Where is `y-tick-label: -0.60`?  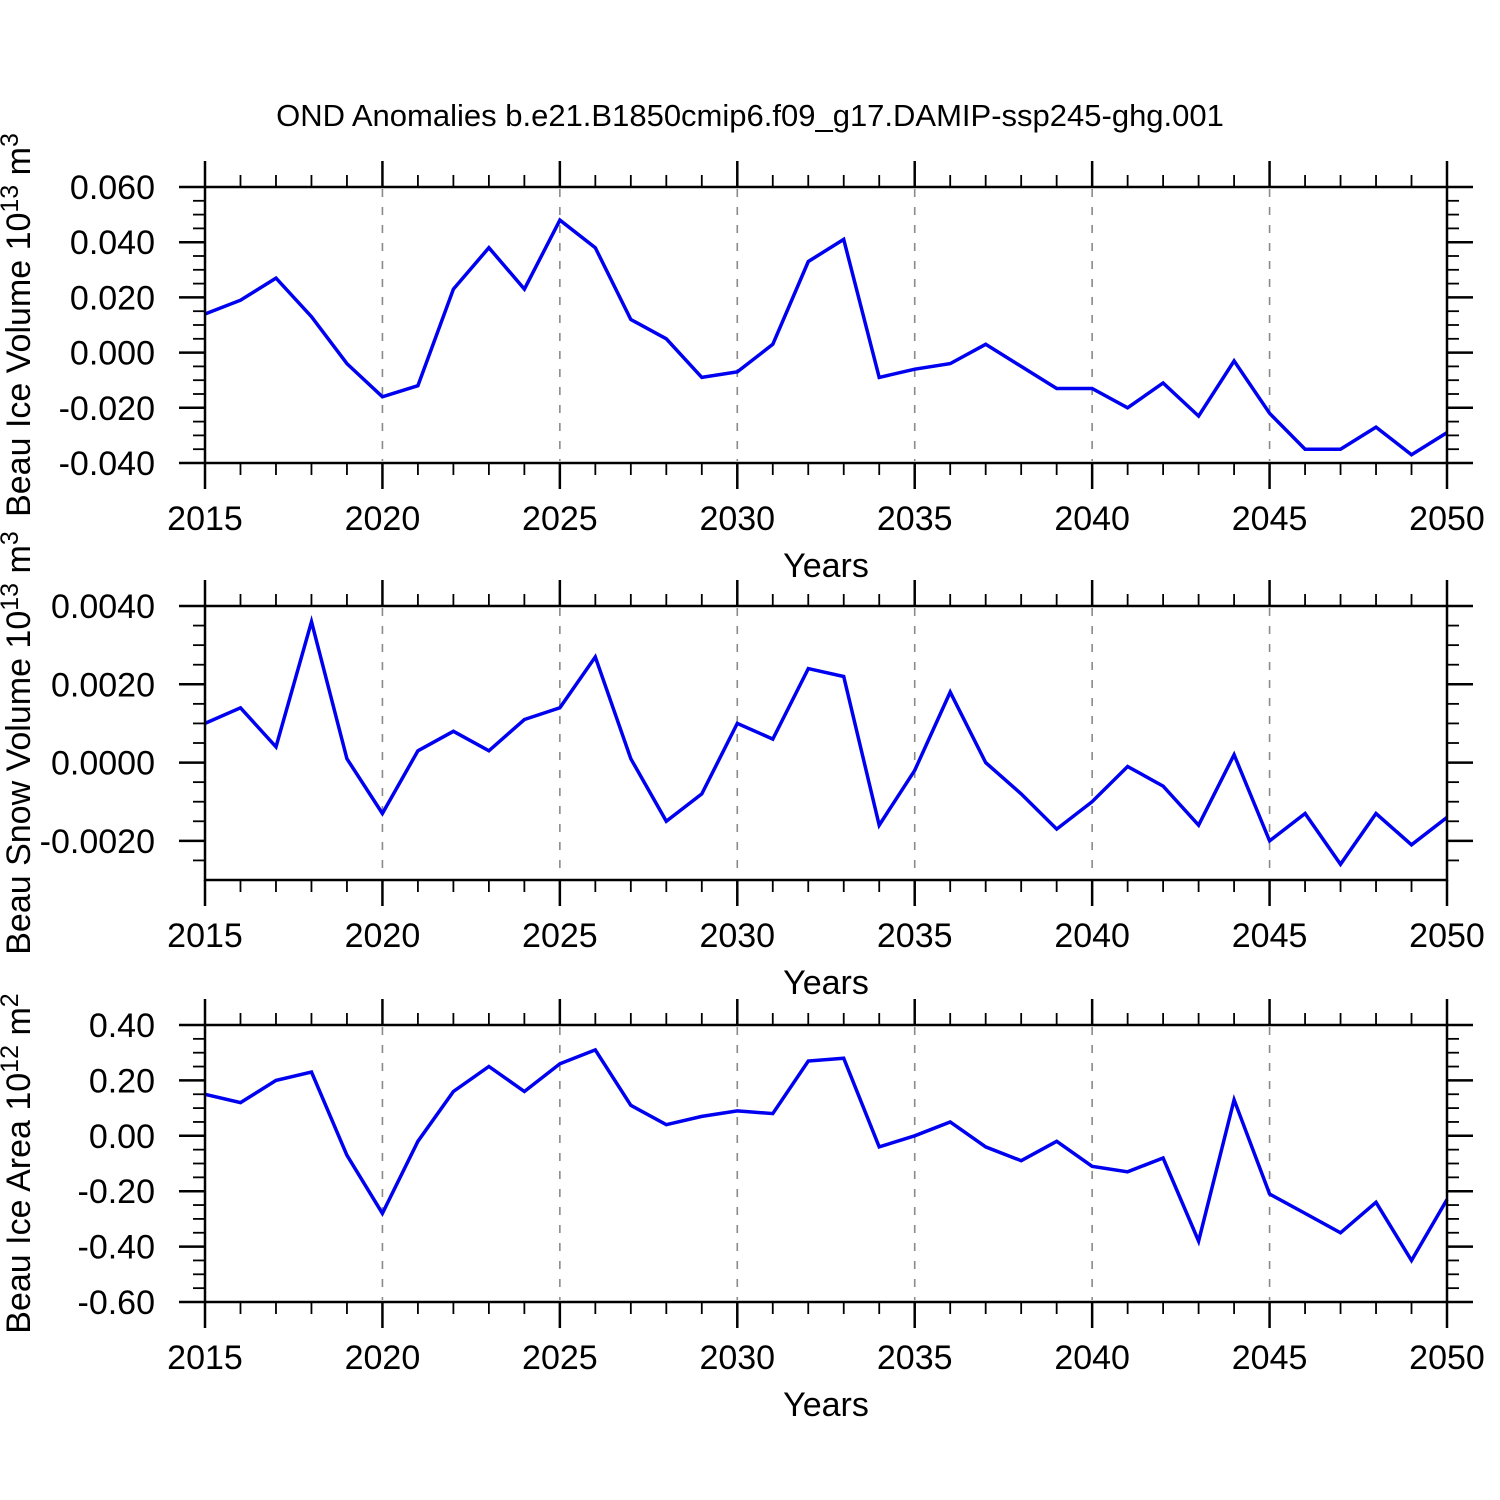 y-tick-label: -0.60 is located at coordinates (117, 1303).